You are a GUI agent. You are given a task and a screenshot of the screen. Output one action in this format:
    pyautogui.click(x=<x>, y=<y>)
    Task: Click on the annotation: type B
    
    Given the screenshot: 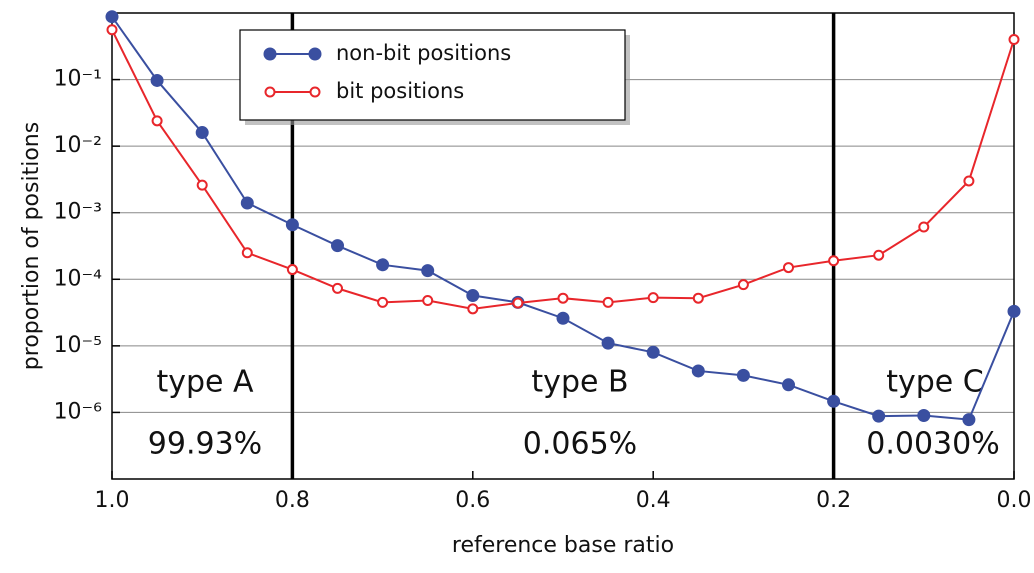 What is the action you would take?
    pyautogui.click(x=579, y=382)
    